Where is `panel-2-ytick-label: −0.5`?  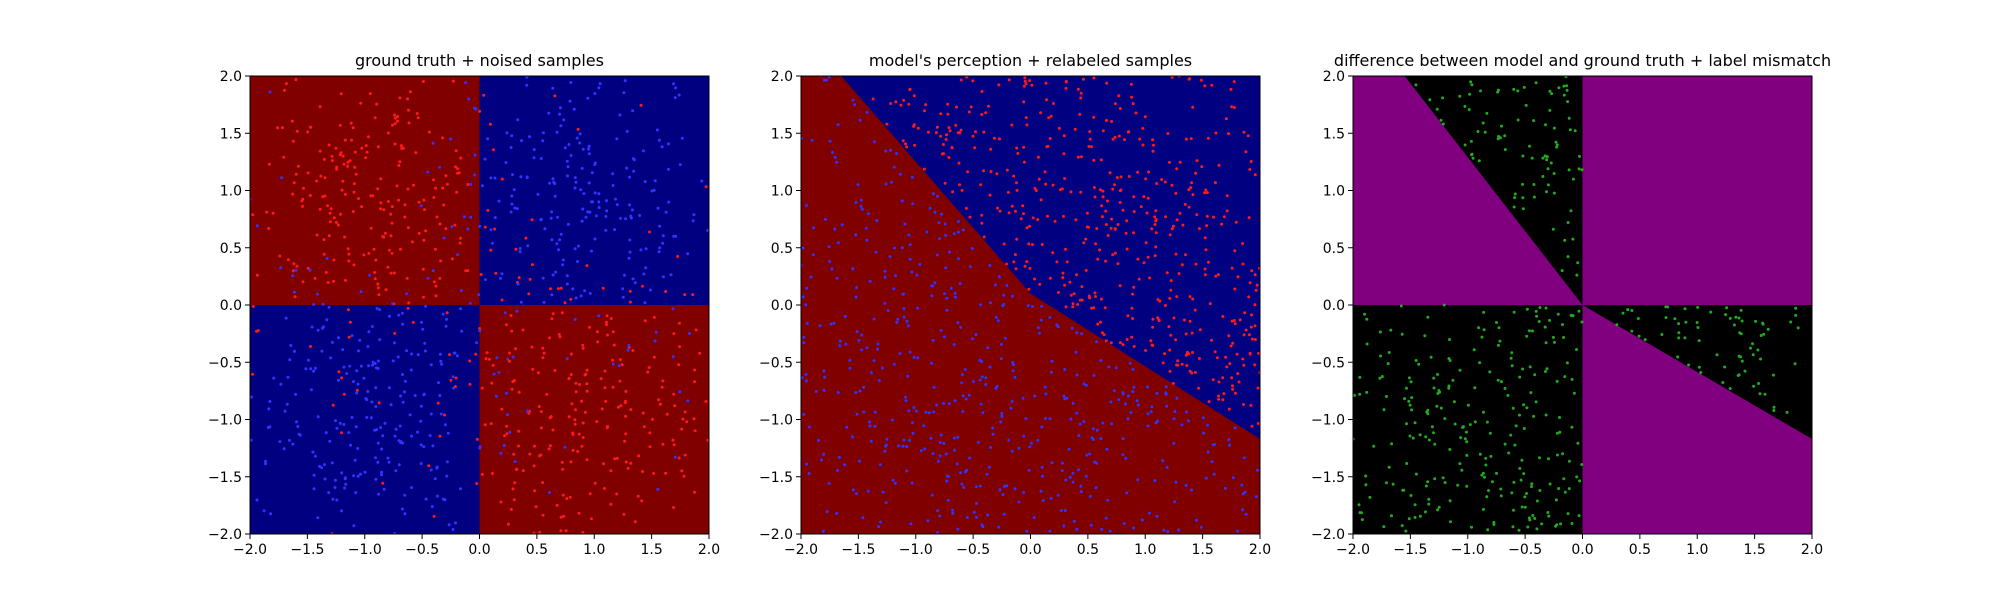
panel-2-ytick-label: −0.5 is located at coordinates (776, 363).